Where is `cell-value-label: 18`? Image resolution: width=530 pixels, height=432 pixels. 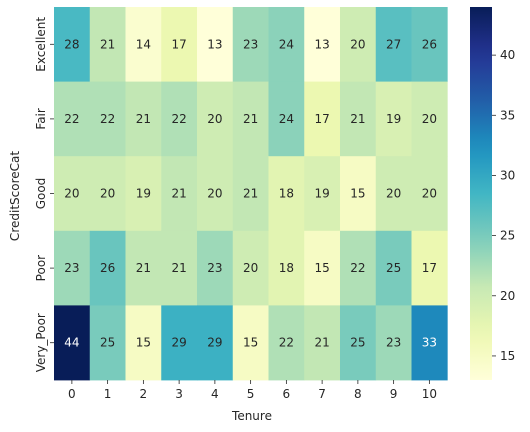
cell-value-label: 18 is located at coordinates (286, 194).